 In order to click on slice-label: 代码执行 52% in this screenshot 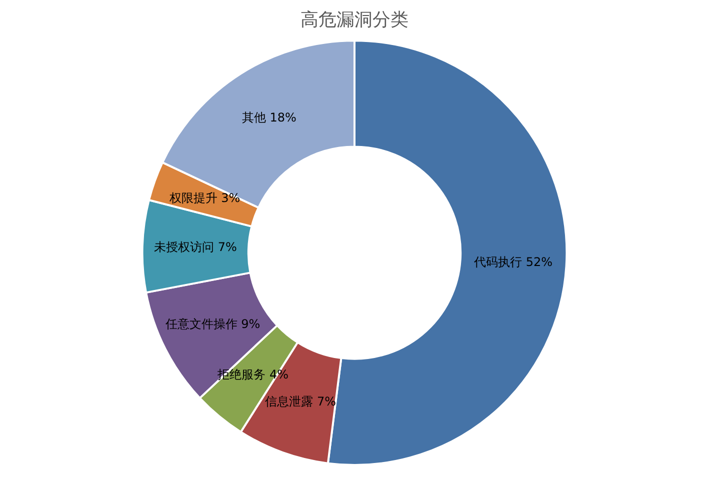, I will do `click(513, 261)`.